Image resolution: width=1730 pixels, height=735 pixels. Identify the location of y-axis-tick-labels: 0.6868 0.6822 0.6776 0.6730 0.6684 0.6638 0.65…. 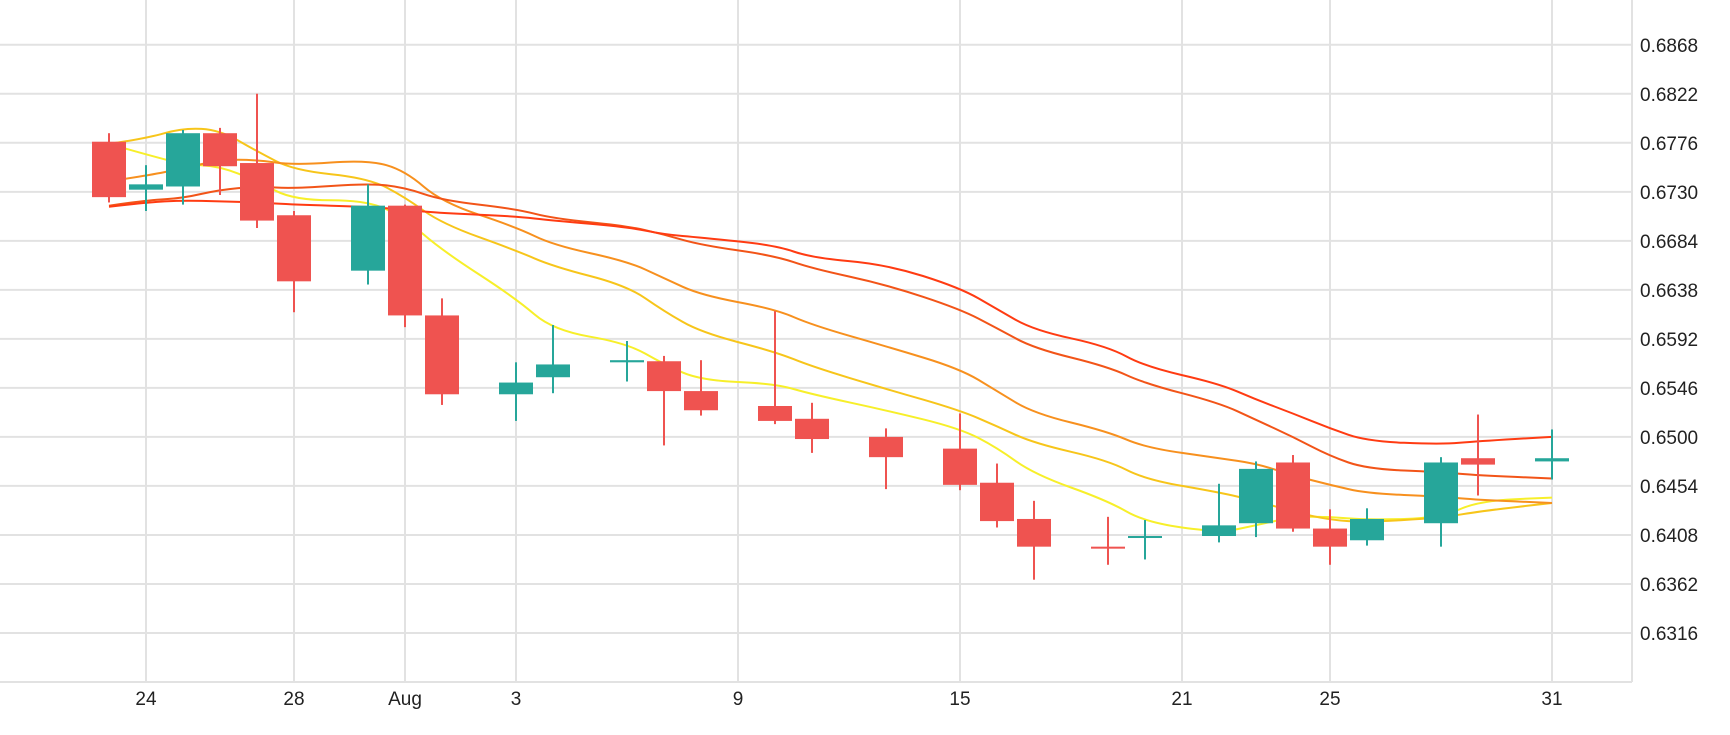
(1669, 340).